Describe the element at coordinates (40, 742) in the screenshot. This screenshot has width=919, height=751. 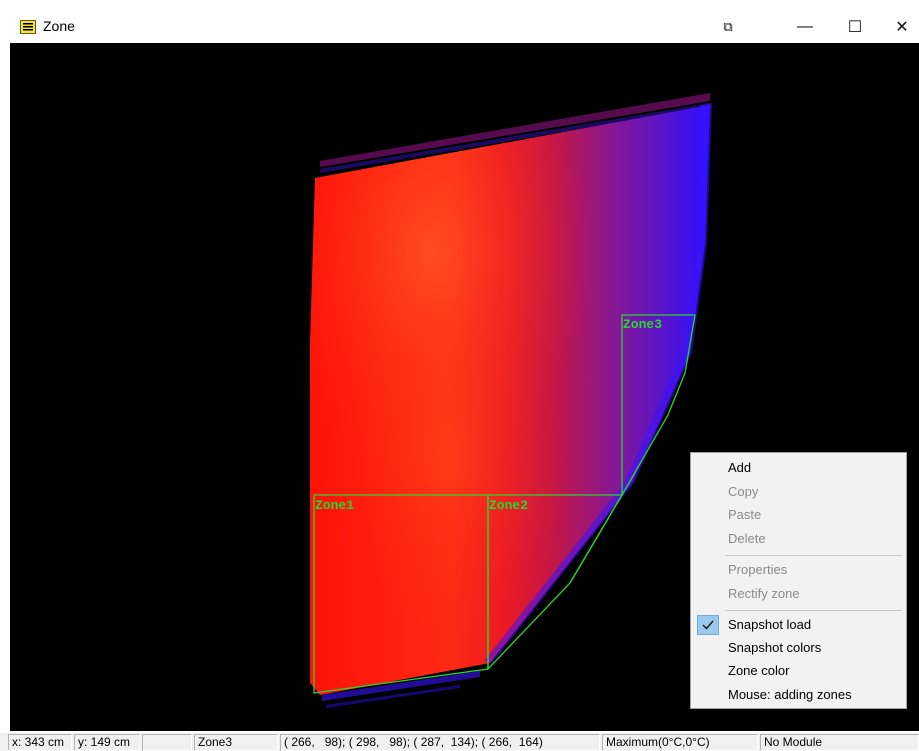
I see `status-x: x: 343 cm` at that location.